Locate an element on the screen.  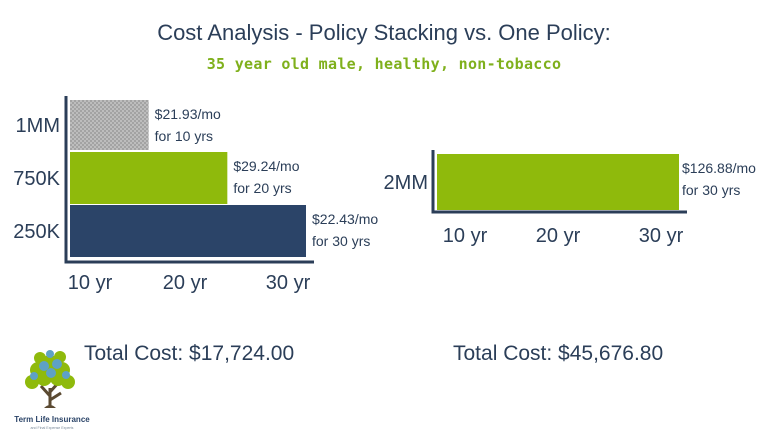
one-policy-category-label: 2MM is located at coordinates (406, 183).